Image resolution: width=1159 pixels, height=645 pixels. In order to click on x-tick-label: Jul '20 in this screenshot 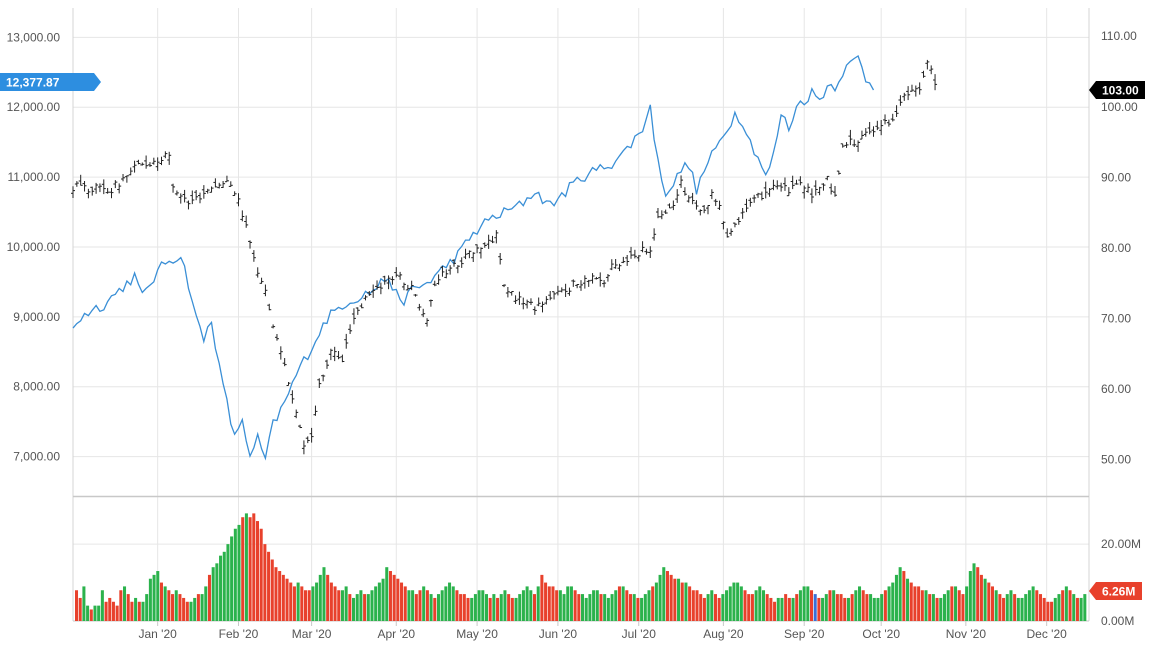, I will do `click(639, 634)`.